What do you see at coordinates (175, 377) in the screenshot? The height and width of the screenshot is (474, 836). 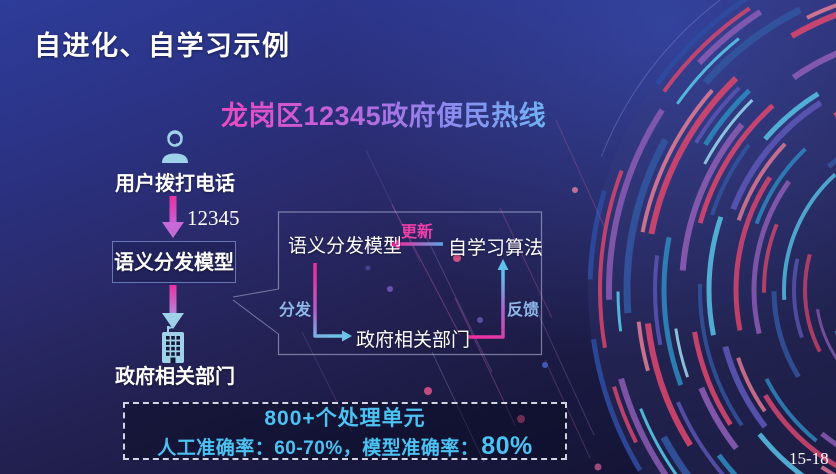 I see `flow-step-department: 政府相关部门` at bounding box center [175, 377].